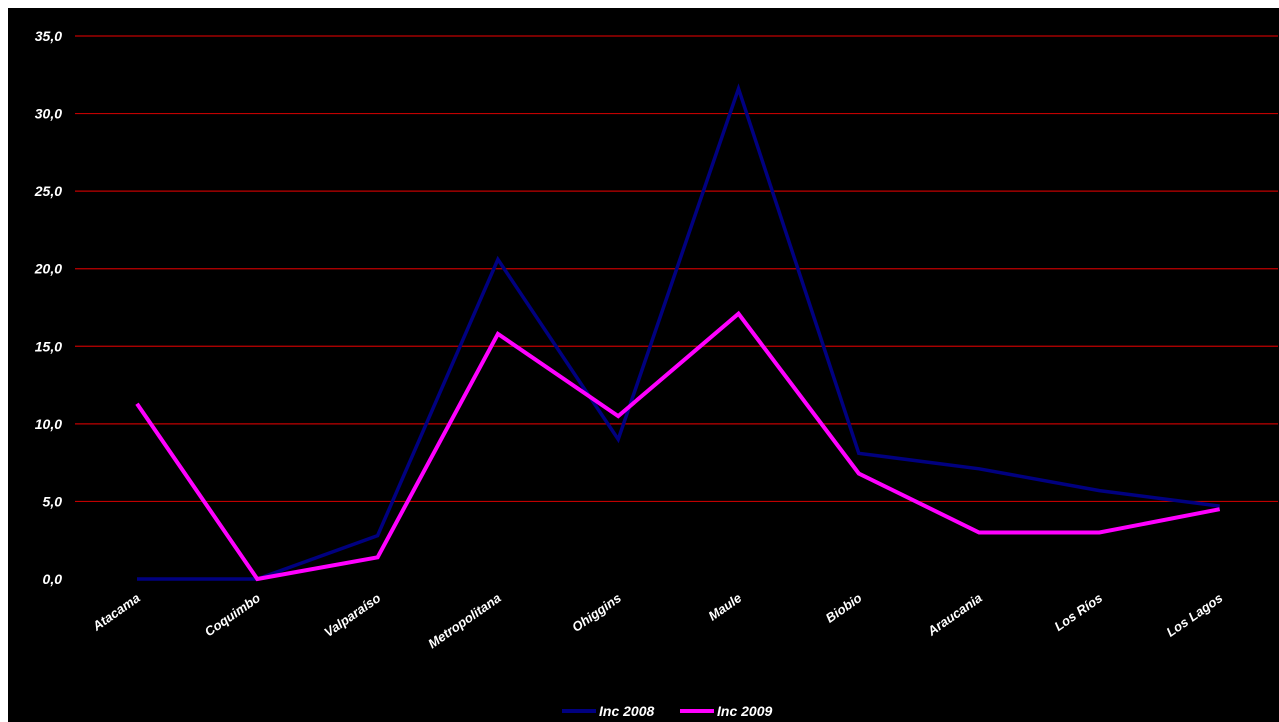 The height and width of the screenshot is (722, 1279). What do you see at coordinates (48, 307) in the screenshot?
I see `y-axis-ticks: 0,0 5,0 10,0 15,0 20,0 25,0 30,0 35,0` at bounding box center [48, 307].